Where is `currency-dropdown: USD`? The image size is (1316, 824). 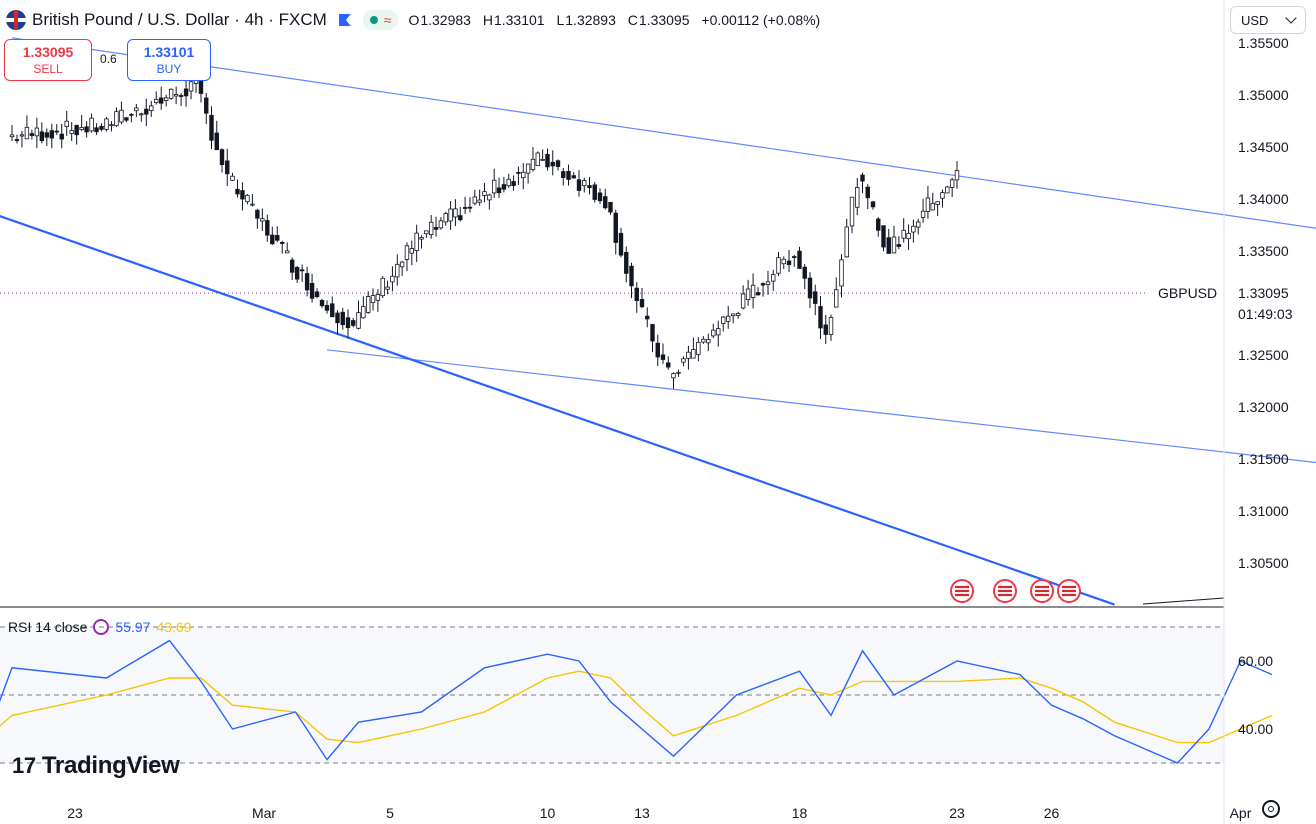 currency-dropdown: USD is located at coordinates (1268, 20).